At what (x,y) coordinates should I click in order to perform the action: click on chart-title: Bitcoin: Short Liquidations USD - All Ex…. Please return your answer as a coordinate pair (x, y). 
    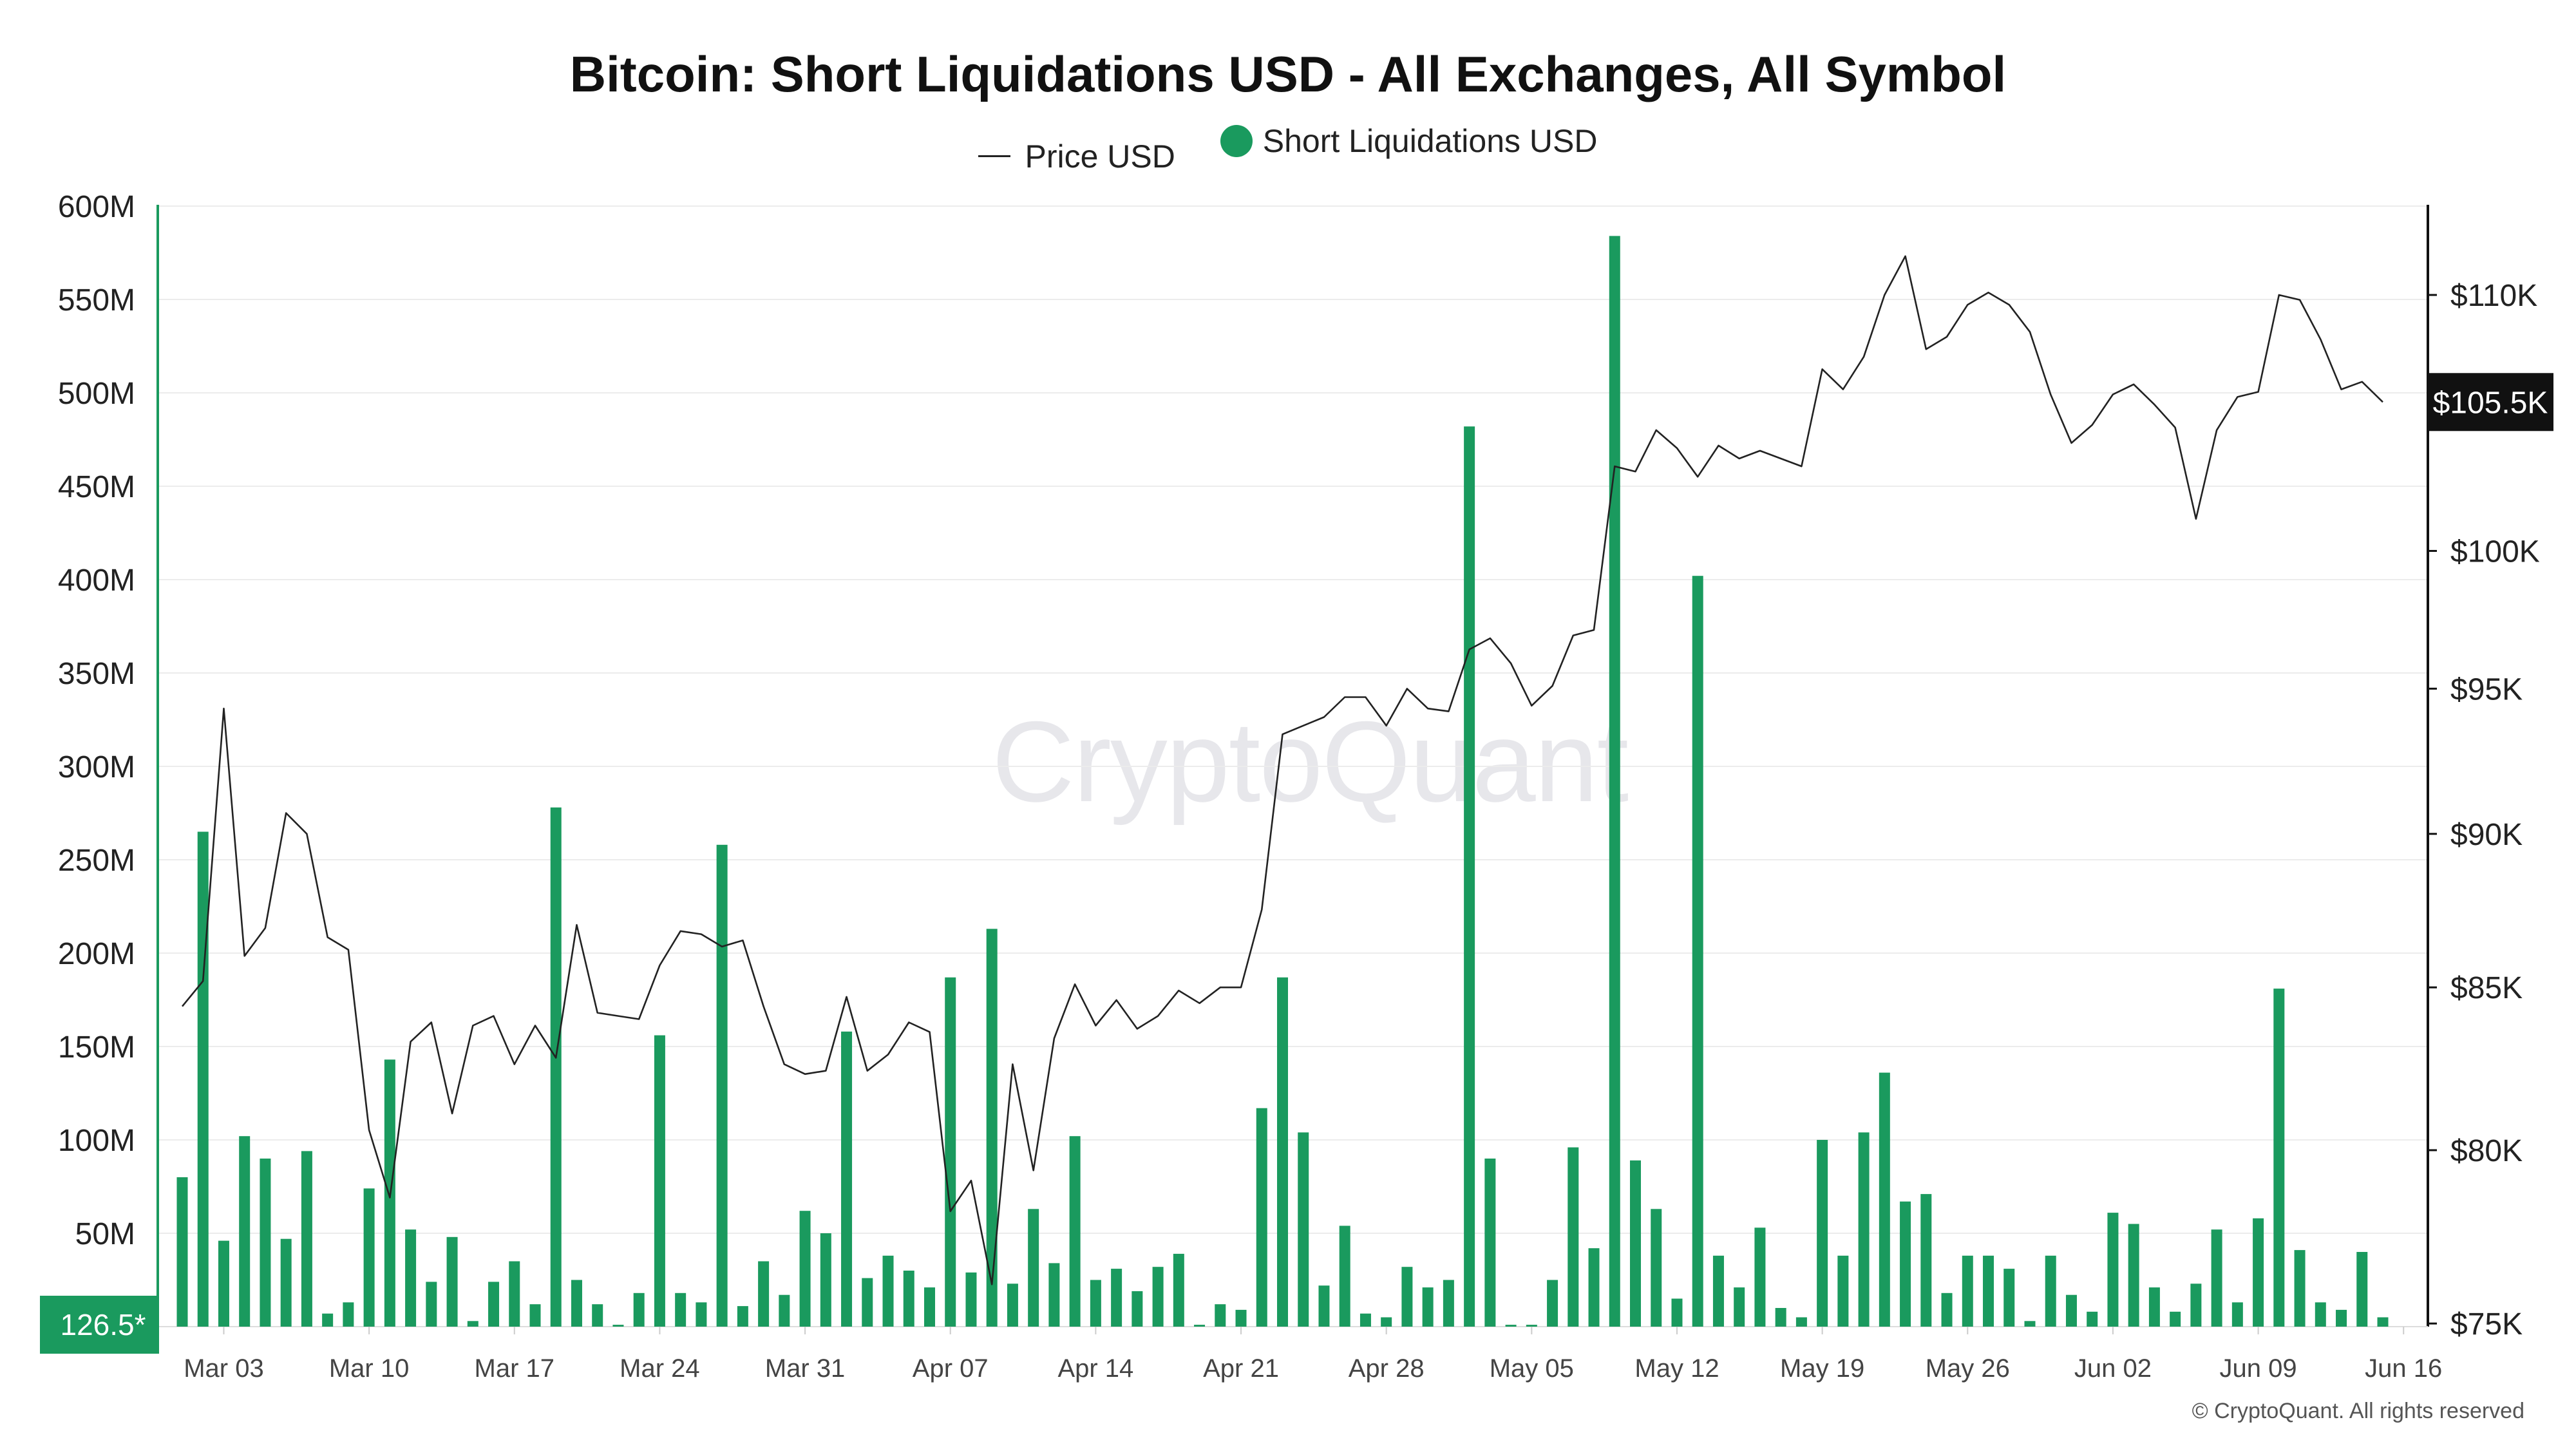
    Looking at the image, I should click on (1288, 74).